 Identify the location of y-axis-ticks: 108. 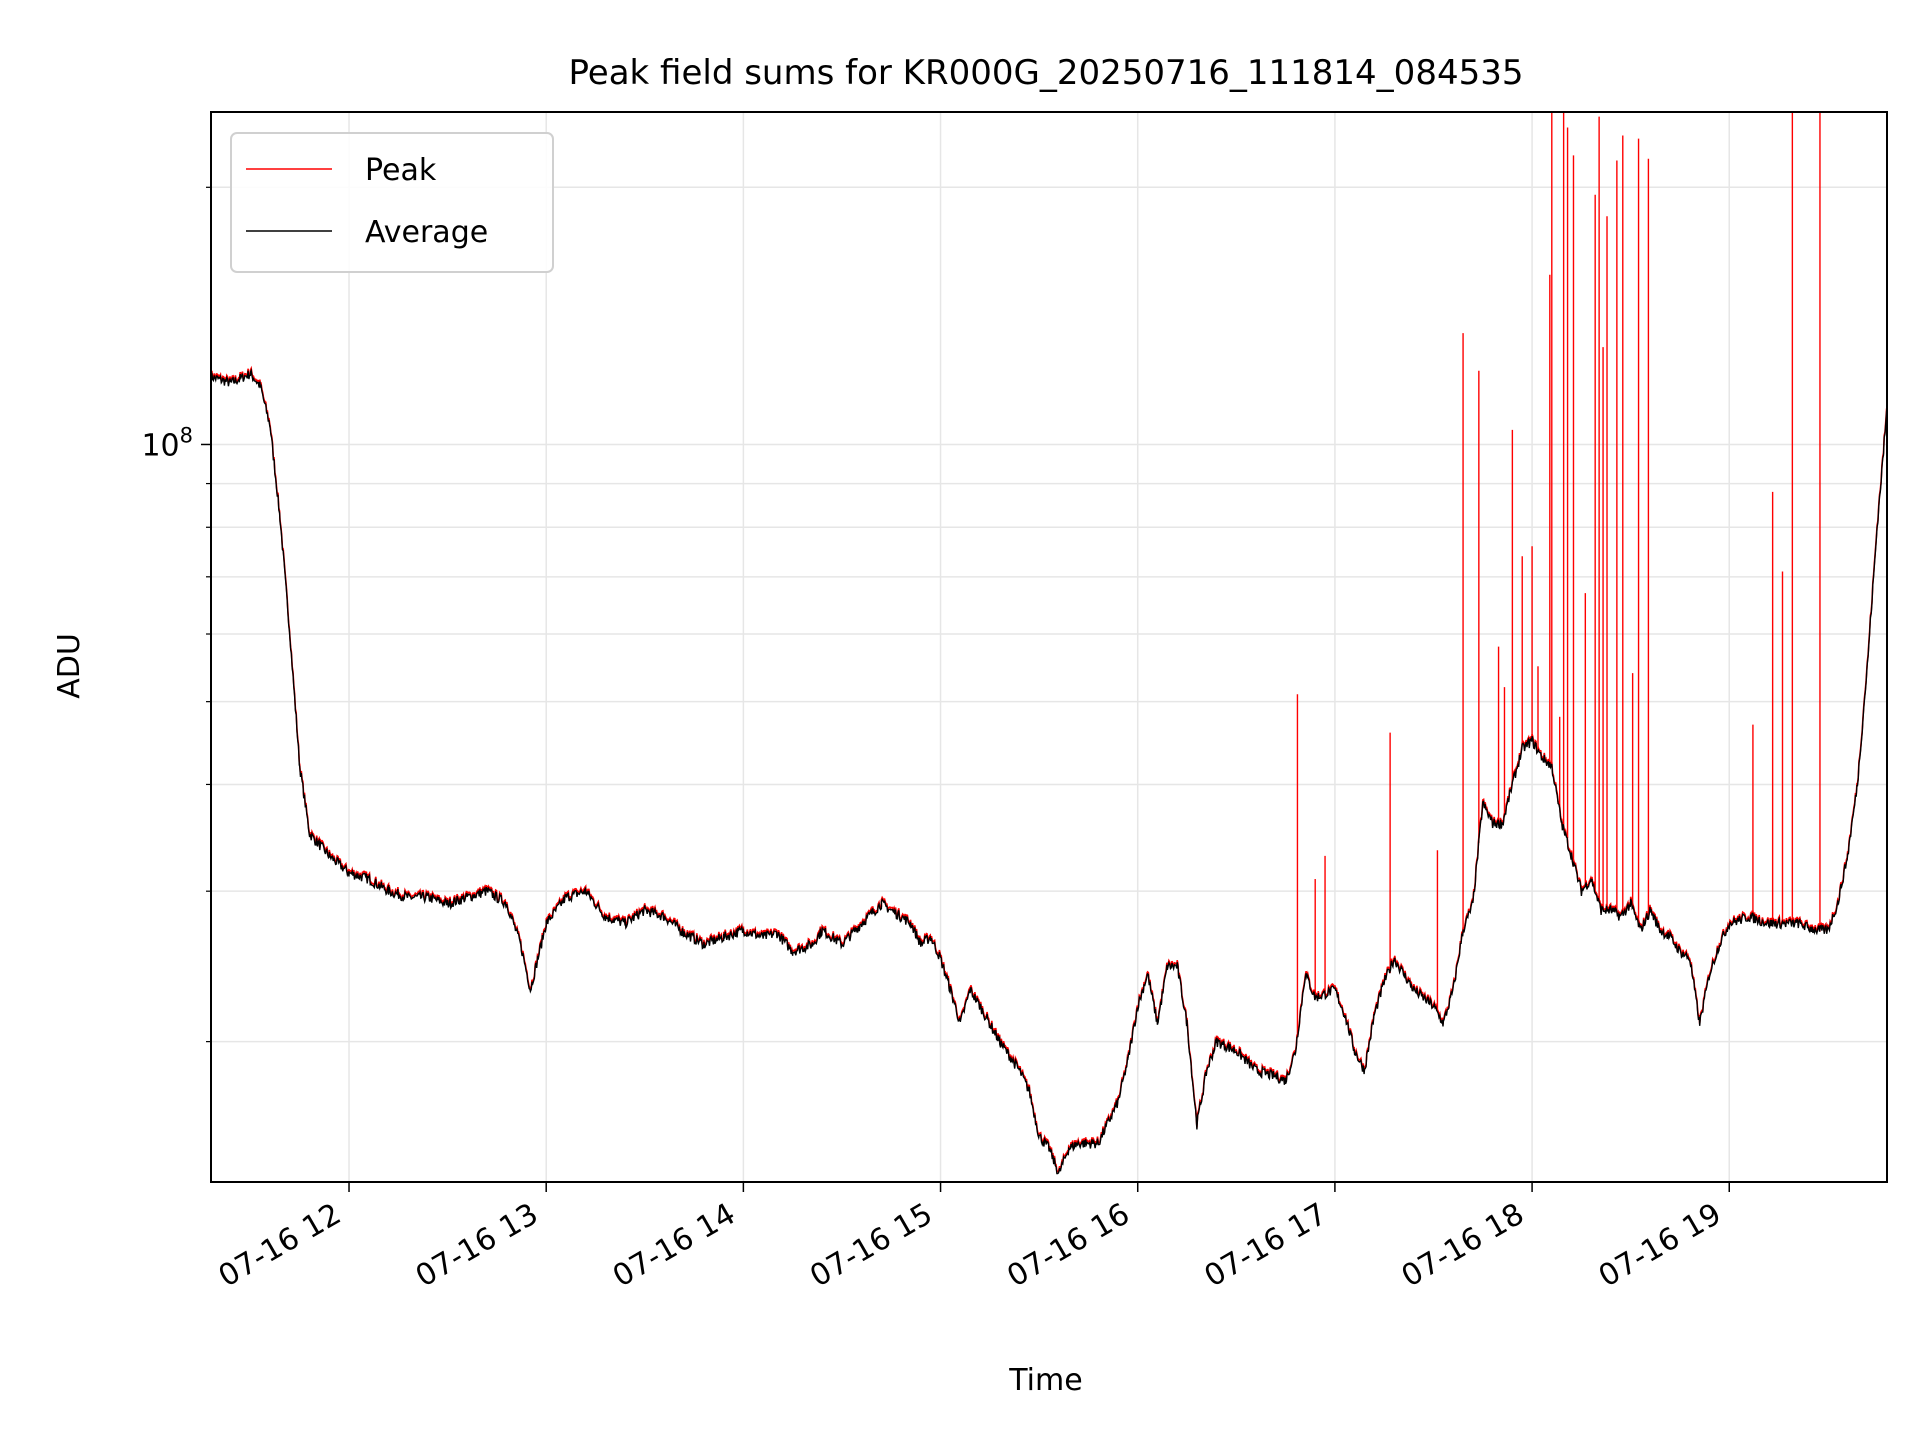
(176, 614).